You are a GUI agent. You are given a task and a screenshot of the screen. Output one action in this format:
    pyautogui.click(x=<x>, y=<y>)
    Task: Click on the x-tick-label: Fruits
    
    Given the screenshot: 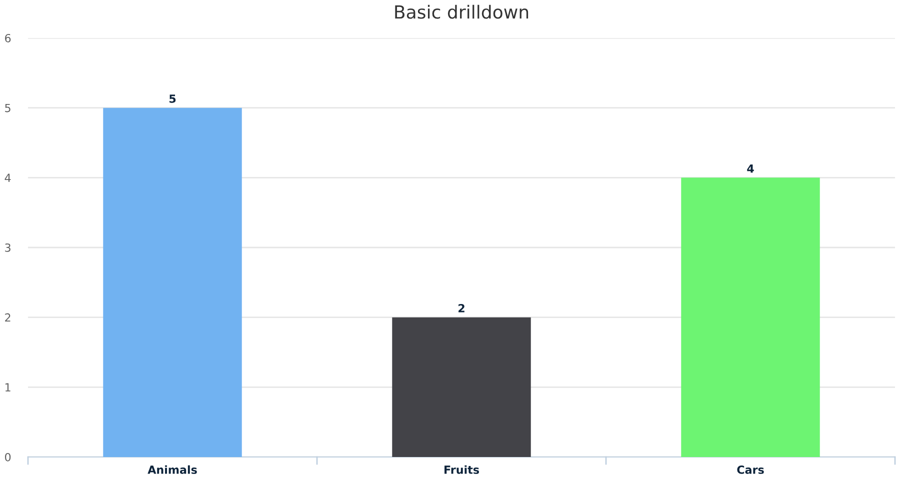 What is the action you would take?
    pyautogui.click(x=461, y=469)
    